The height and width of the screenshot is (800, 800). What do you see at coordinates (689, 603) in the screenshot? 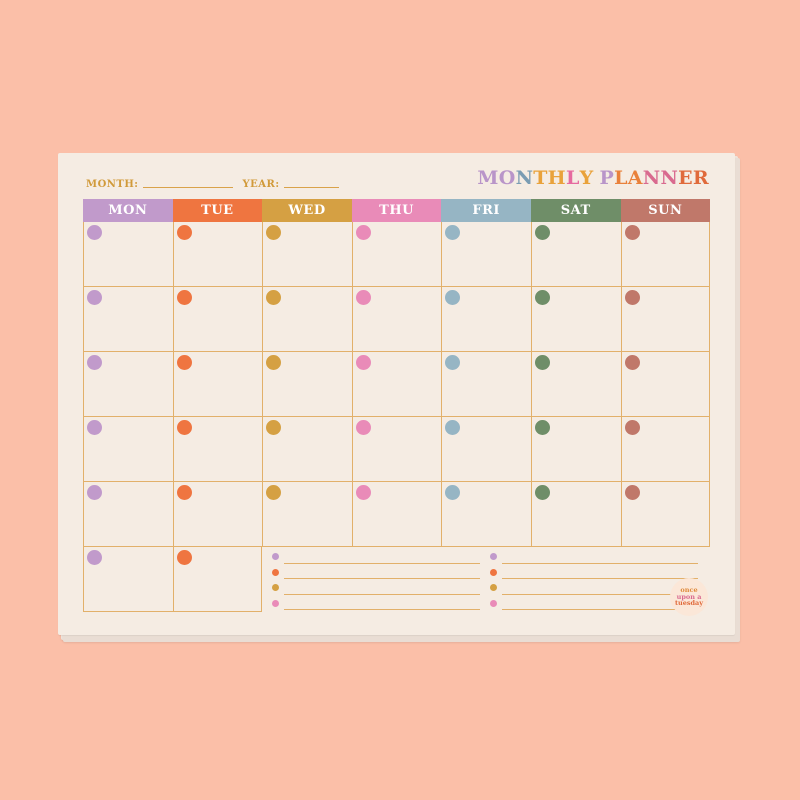
I see `logo-text: tuesday` at bounding box center [689, 603].